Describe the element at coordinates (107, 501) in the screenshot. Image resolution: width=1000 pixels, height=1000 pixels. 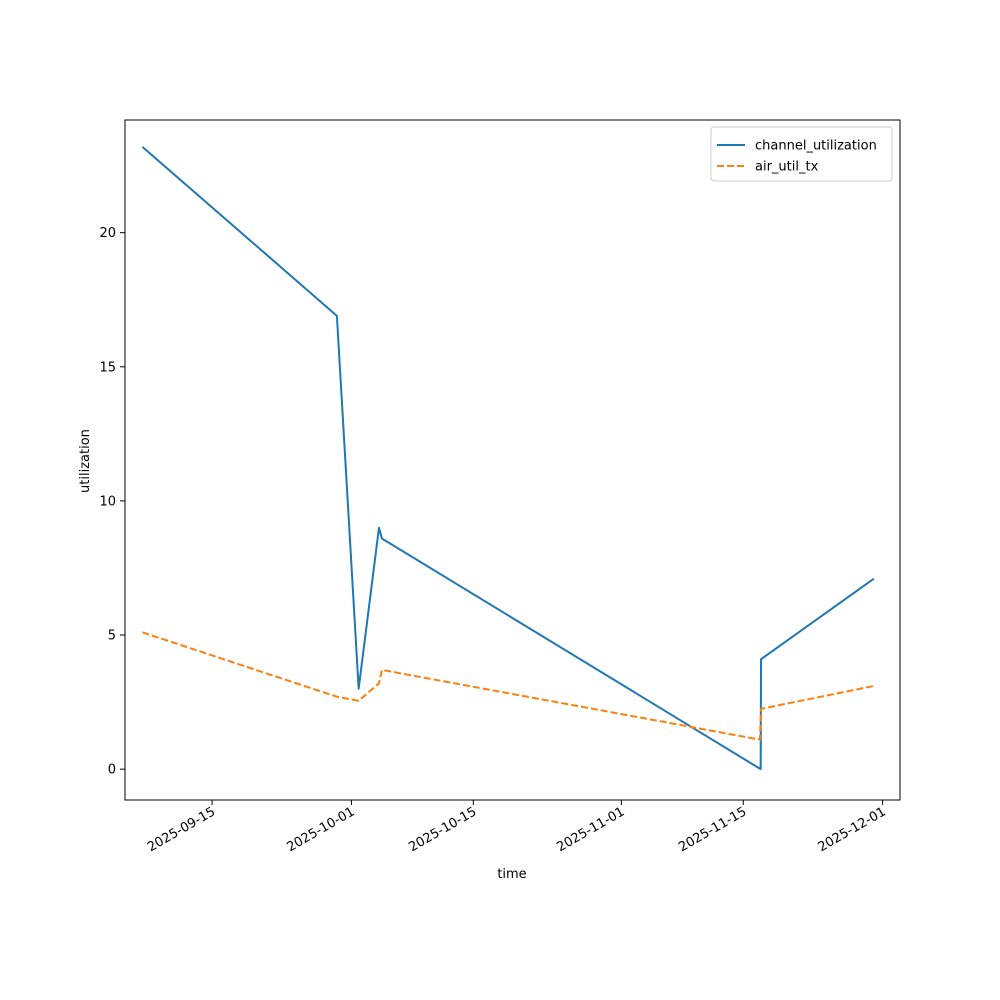
I see `y-tick-label: 10` at that location.